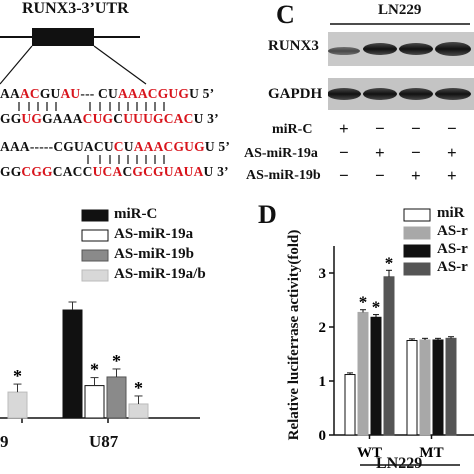  Describe the element at coordinates (293, 46) in the screenshot. I see `band-label-runx3: RUNX3` at that location.